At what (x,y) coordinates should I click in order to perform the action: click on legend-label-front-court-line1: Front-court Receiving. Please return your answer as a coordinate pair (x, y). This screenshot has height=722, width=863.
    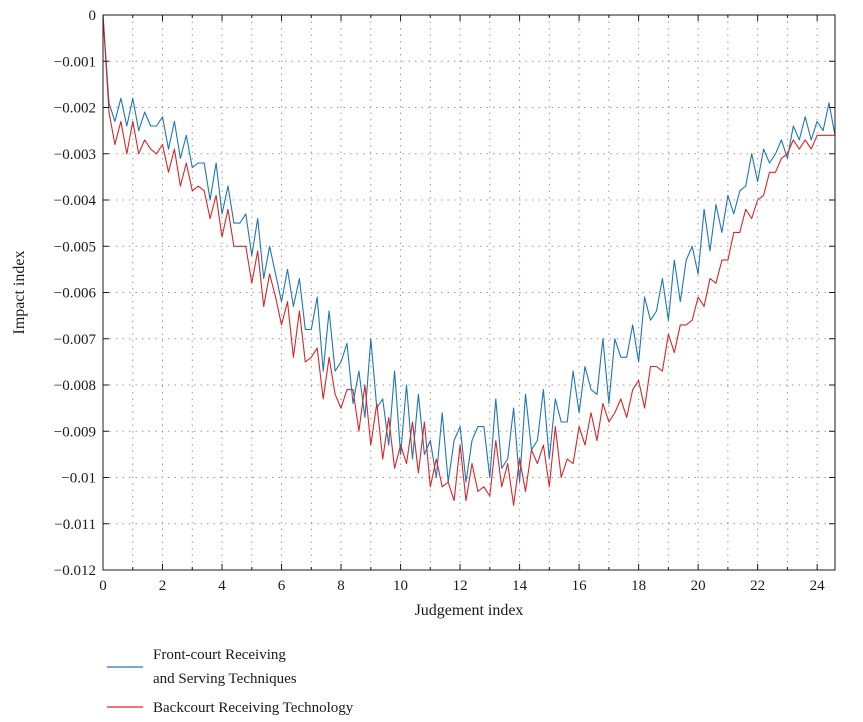
    Looking at the image, I should click on (219, 655).